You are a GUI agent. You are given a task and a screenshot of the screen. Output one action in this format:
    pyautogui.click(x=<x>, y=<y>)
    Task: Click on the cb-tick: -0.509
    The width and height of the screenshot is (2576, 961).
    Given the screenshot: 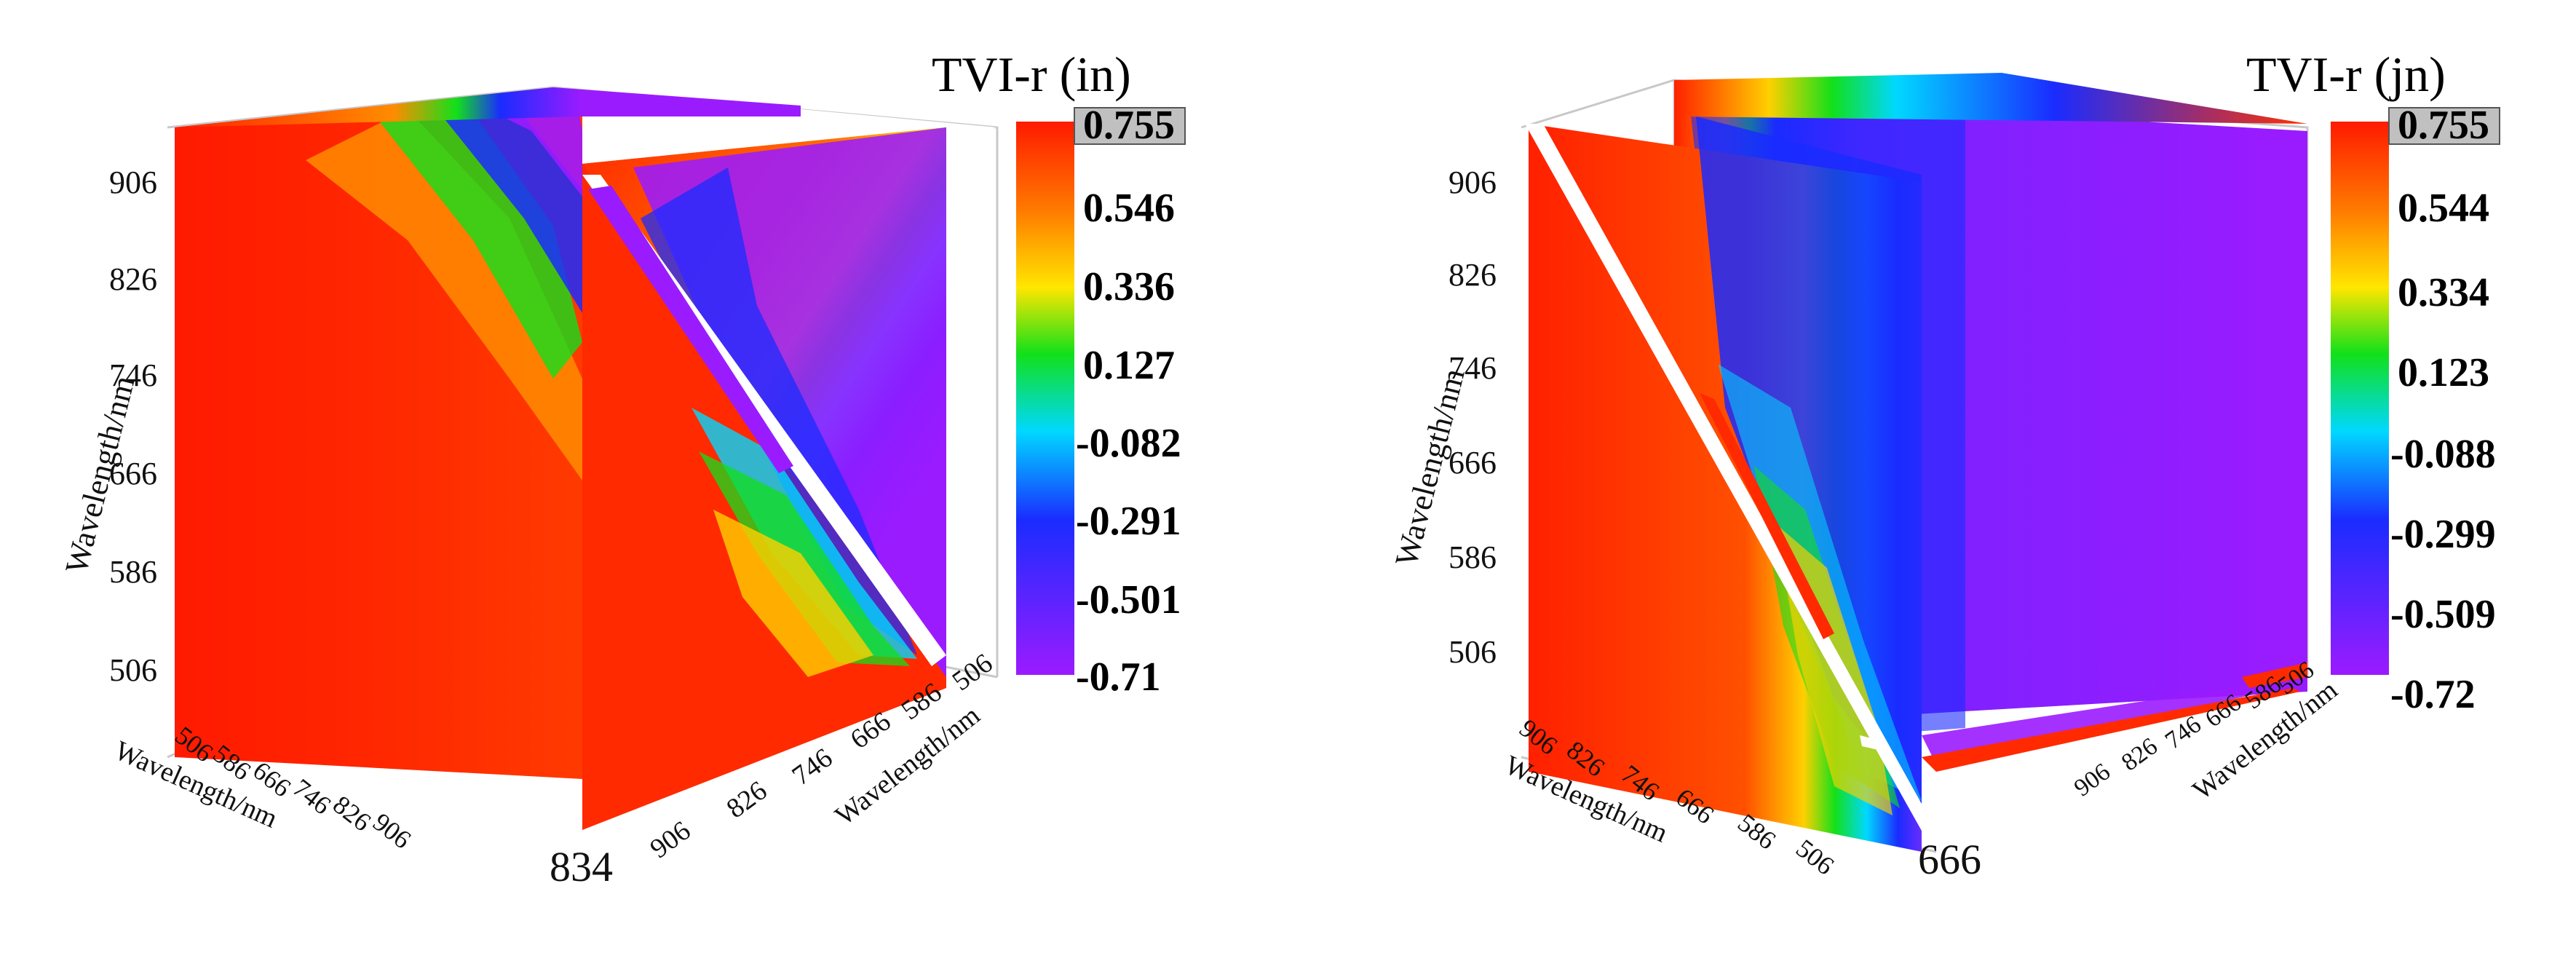 What is the action you would take?
    pyautogui.click(x=2443, y=614)
    